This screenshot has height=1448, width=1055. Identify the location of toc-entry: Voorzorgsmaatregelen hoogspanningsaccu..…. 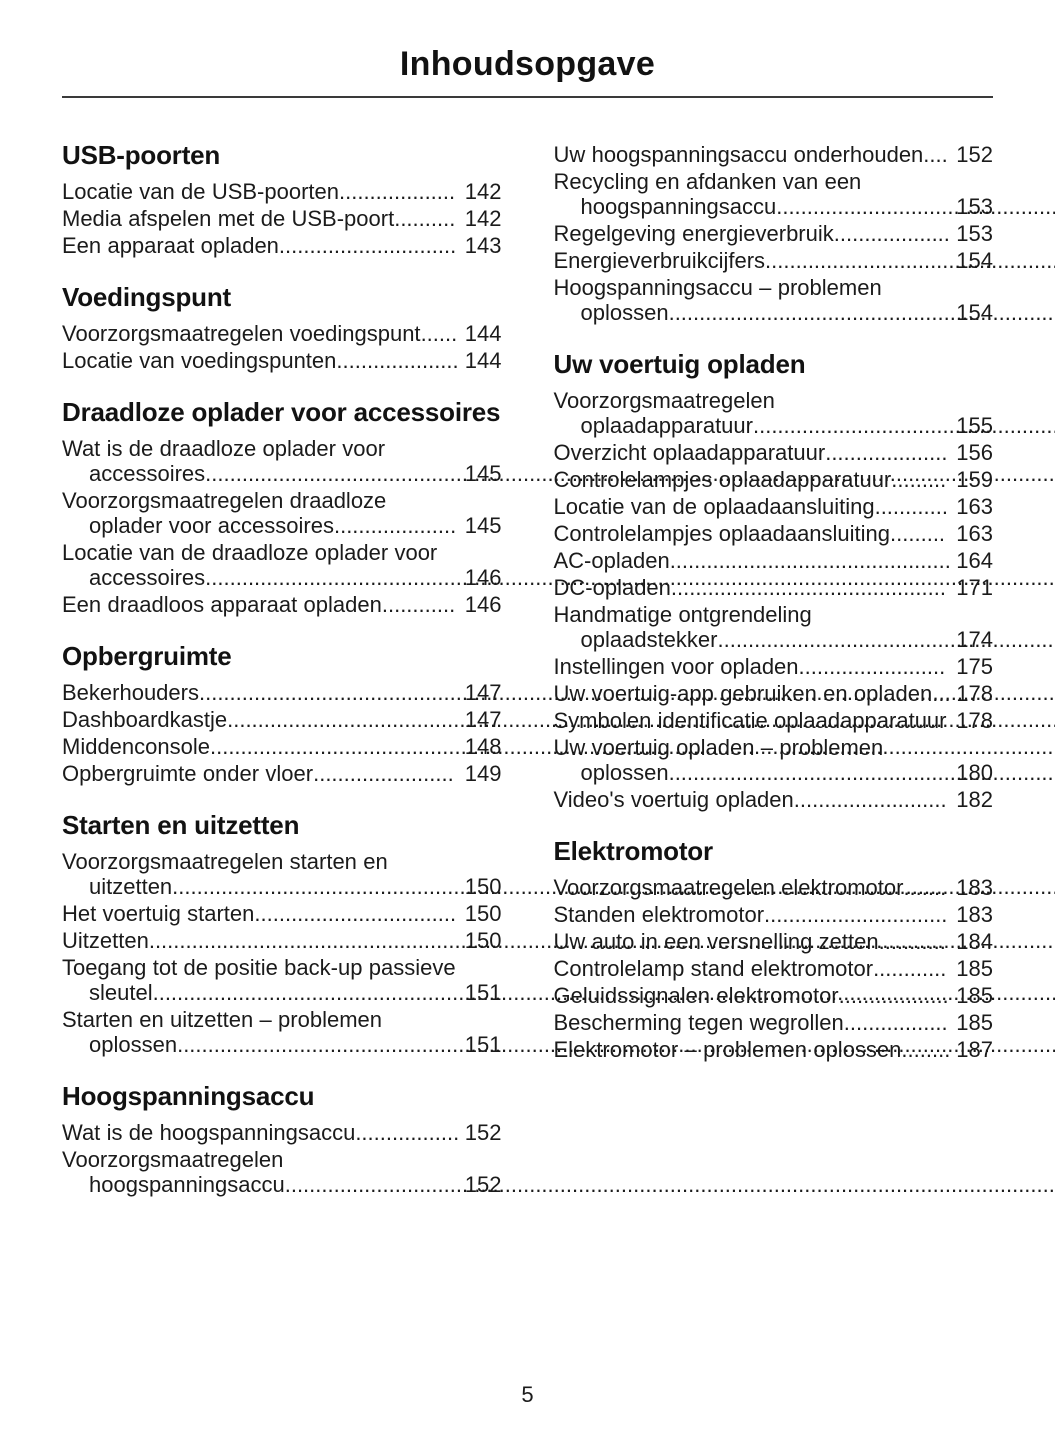
(558, 1172).